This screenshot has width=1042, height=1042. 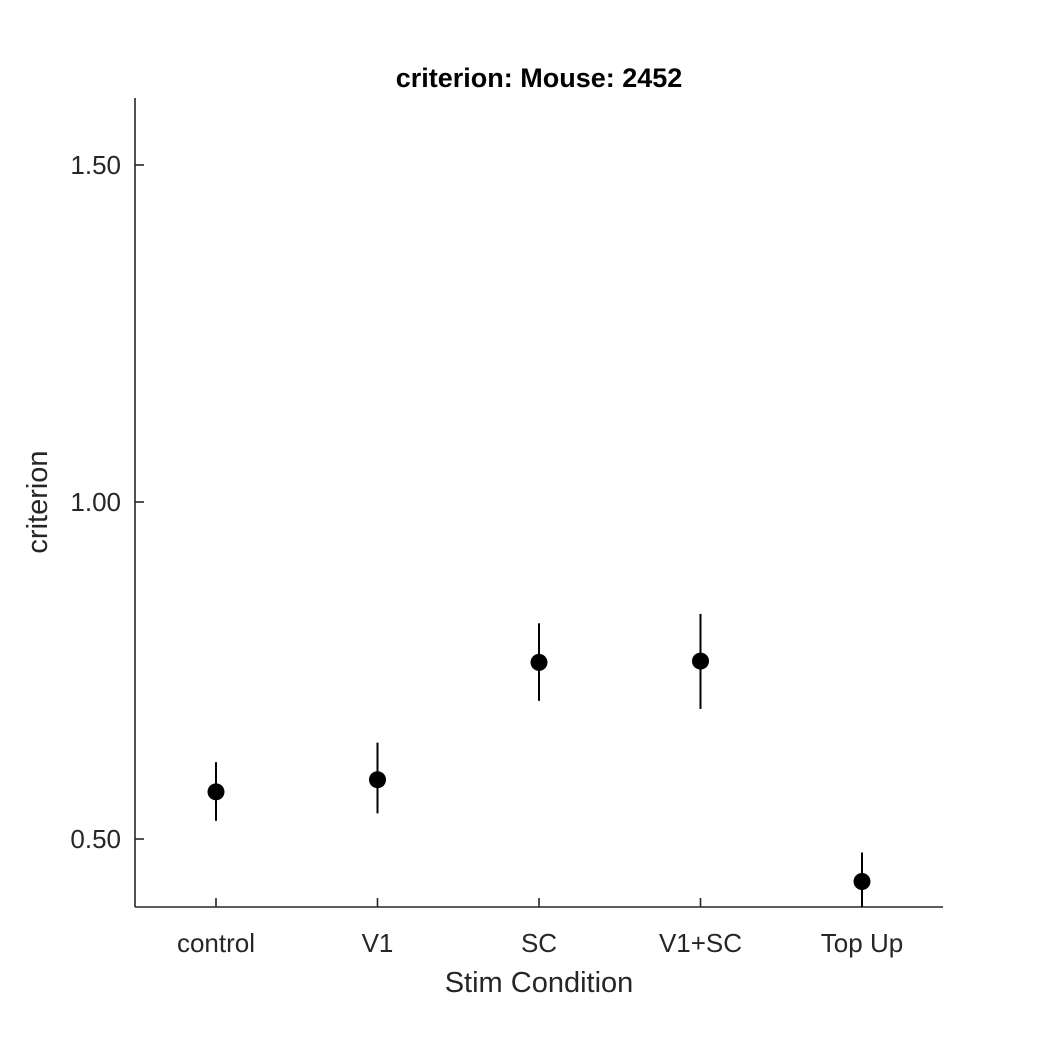 I want to click on y-tick-label: 0.50, so click(x=95, y=839).